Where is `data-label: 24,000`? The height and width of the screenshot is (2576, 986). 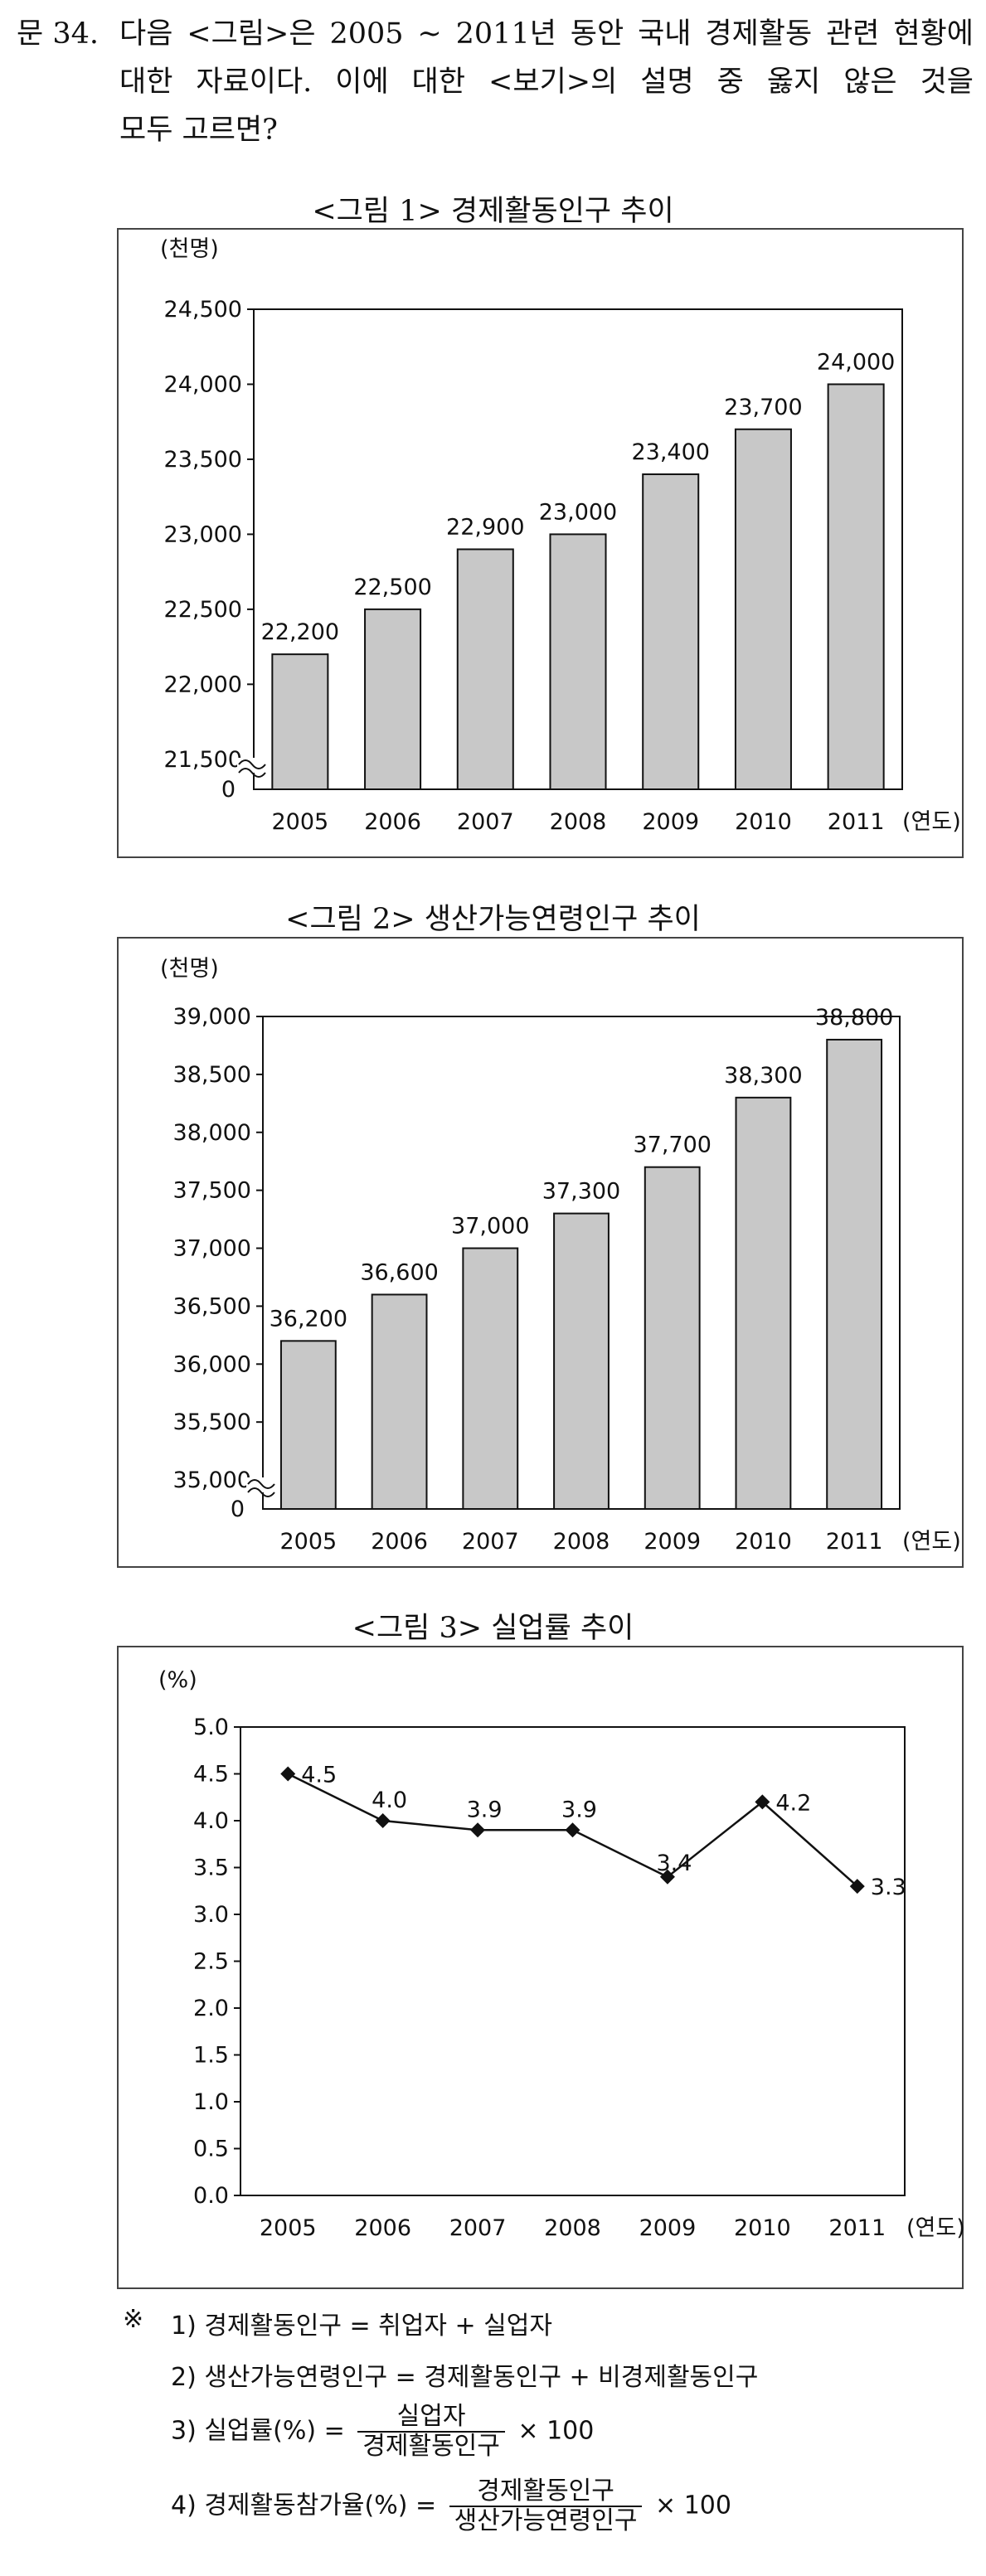
data-label: 24,000 is located at coordinates (856, 362).